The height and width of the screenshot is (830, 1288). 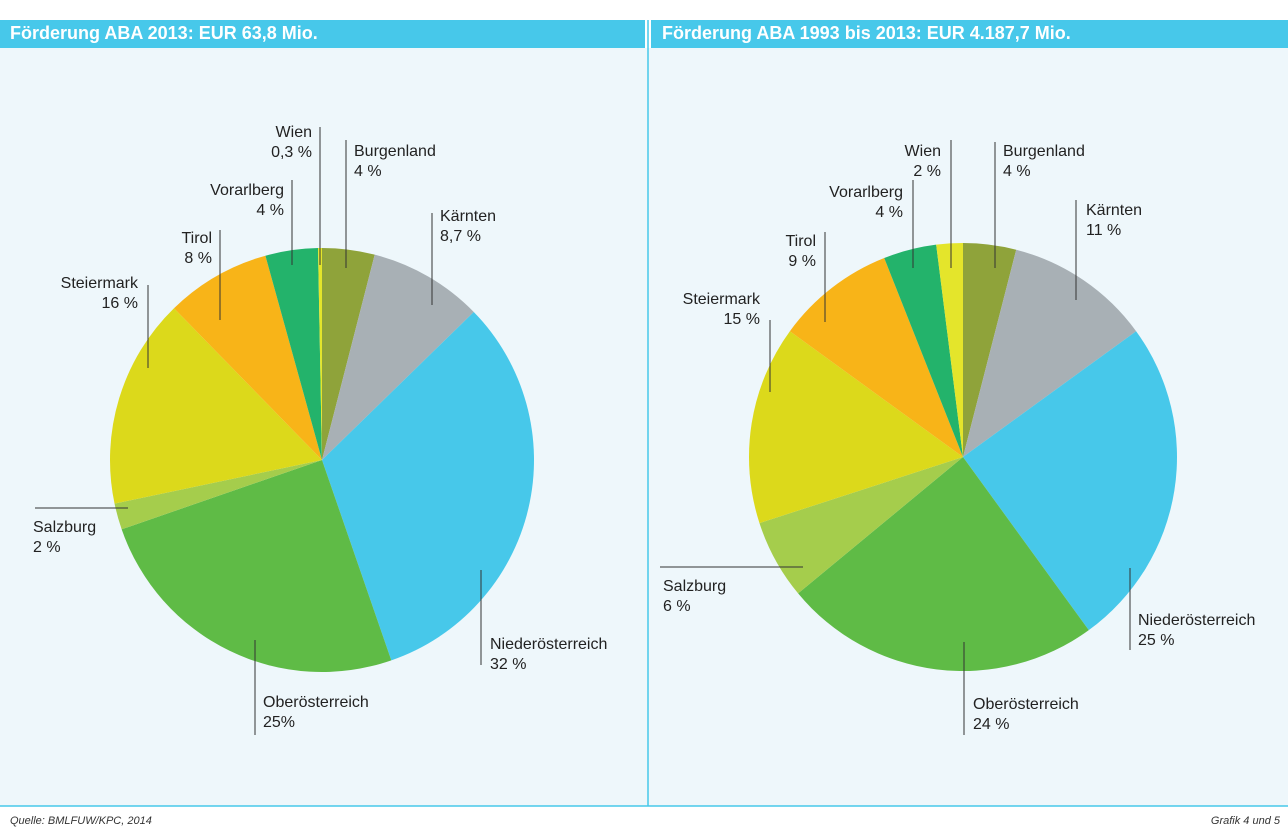 I want to click on value-label: 8 %, so click(x=198, y=258).